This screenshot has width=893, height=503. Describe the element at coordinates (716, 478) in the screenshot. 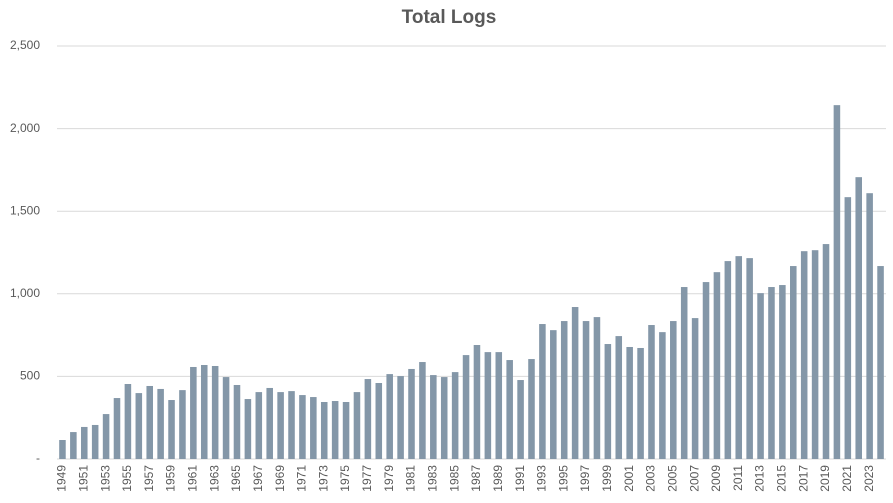

I see `x-tick-label: 2009` at that location.